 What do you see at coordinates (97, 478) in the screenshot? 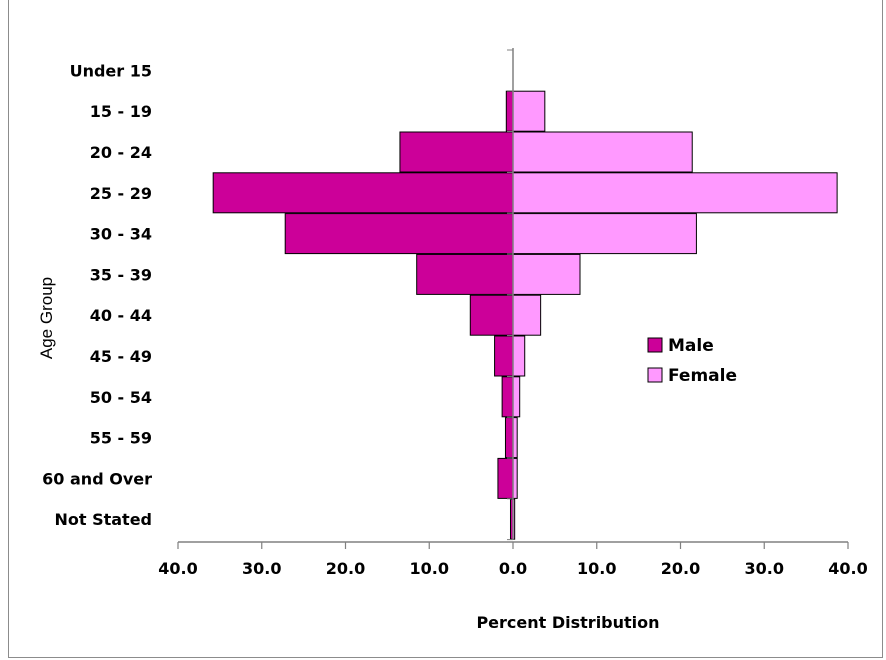
I see `y-tick-label: 60 and Over` at bounding box center [97, 478].